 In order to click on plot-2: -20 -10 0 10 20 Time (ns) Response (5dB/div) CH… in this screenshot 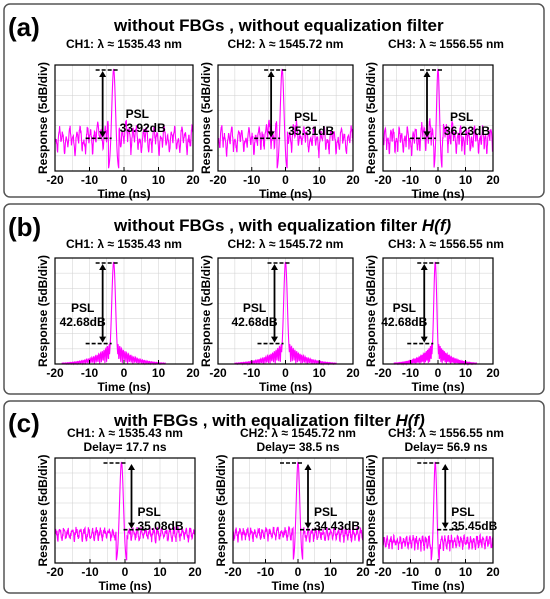, I will do `click(279, 119)`.